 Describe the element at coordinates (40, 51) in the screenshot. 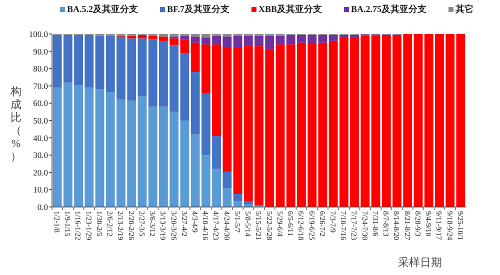

I see `y-tick-label: 90.0` at that location.